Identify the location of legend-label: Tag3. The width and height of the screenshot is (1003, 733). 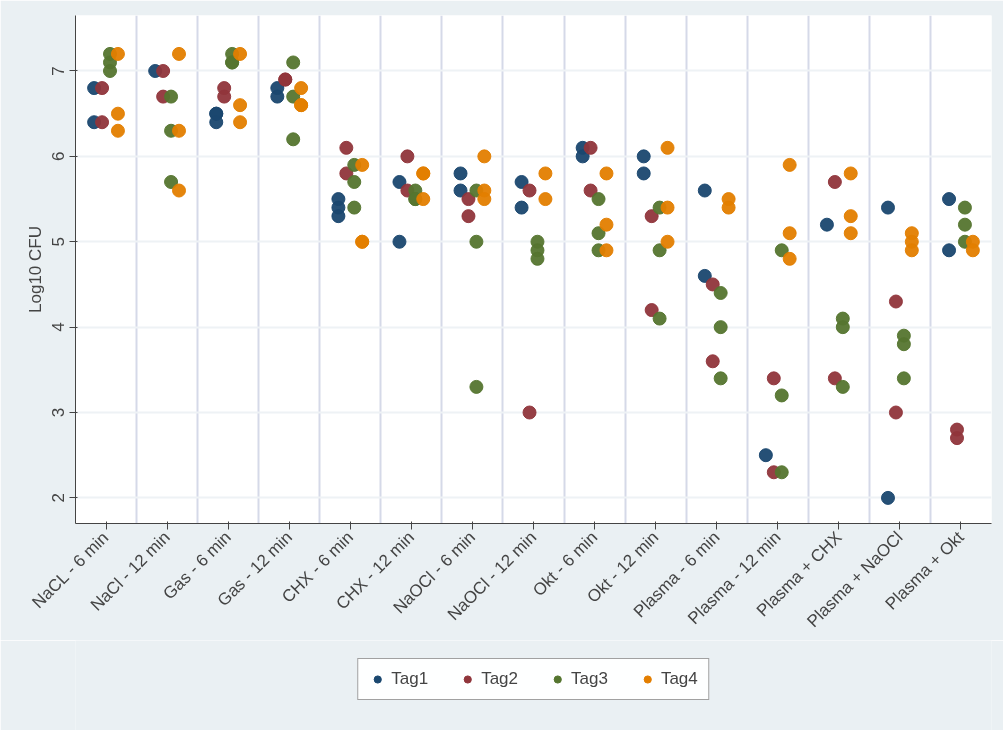
(589, 679).